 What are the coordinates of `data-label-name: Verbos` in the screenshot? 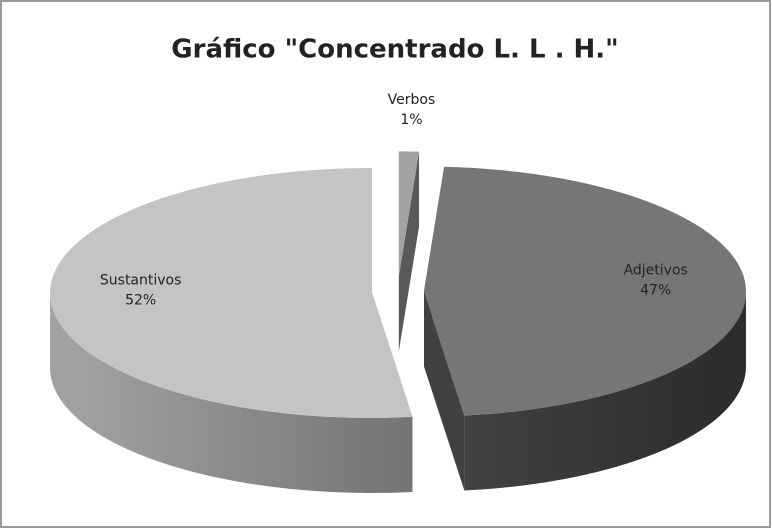 It's located at (412, 100).